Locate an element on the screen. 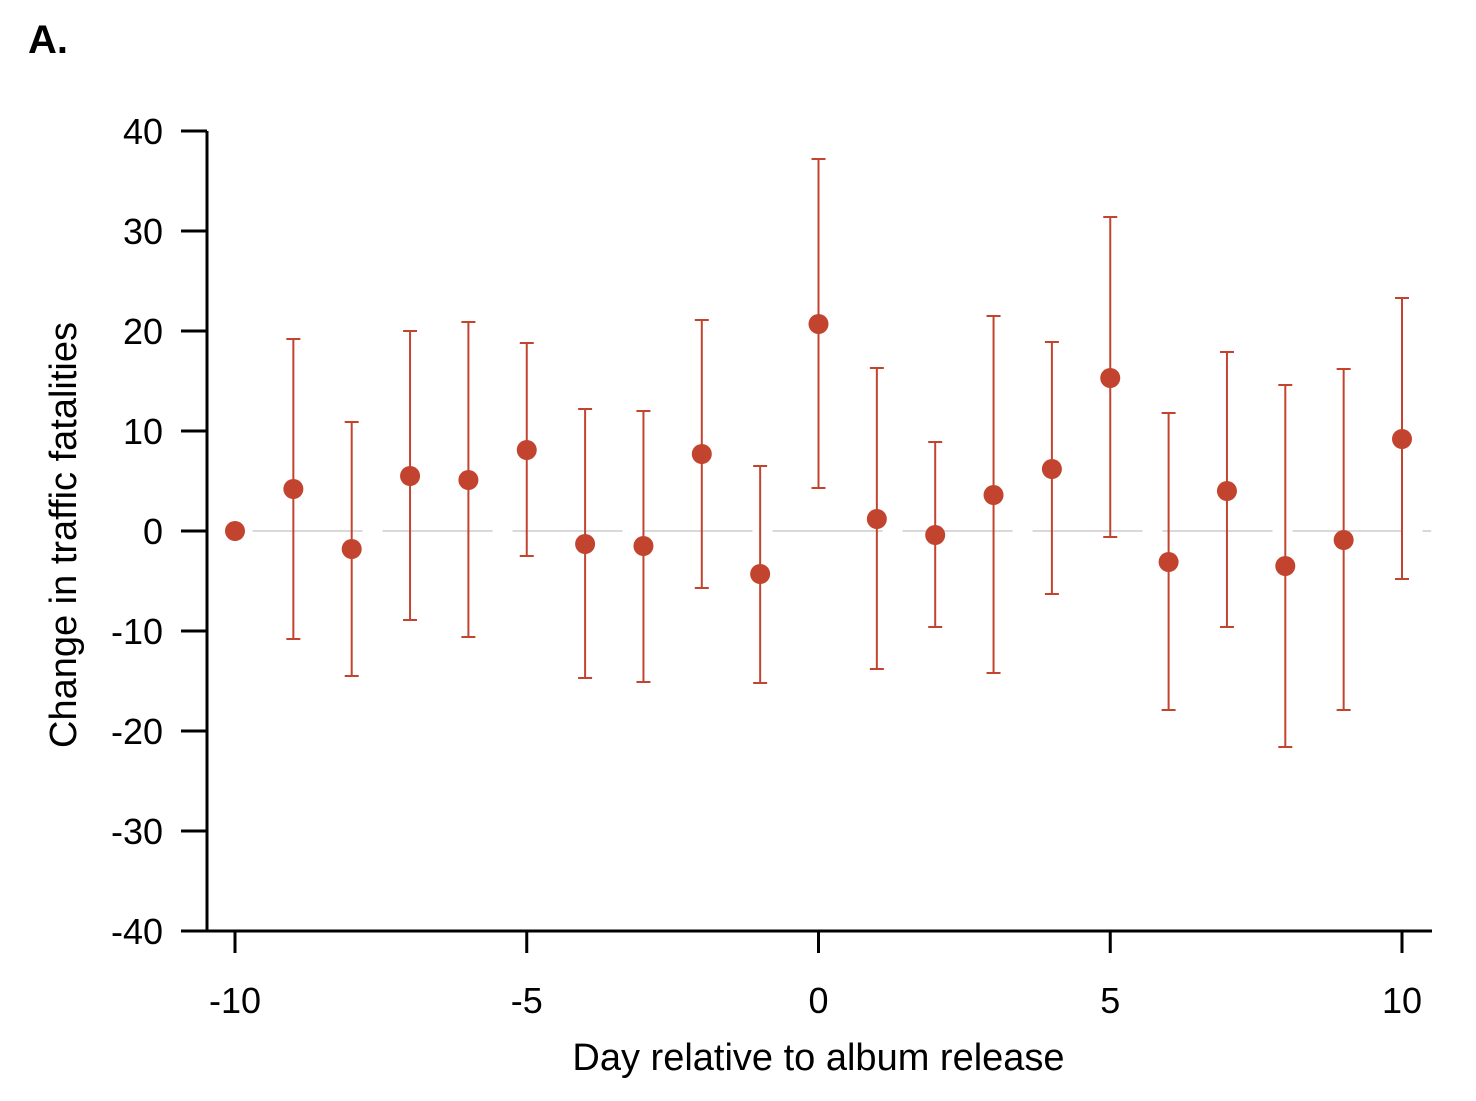  y-tick-label: -40 is located at coordinates (137, 931).